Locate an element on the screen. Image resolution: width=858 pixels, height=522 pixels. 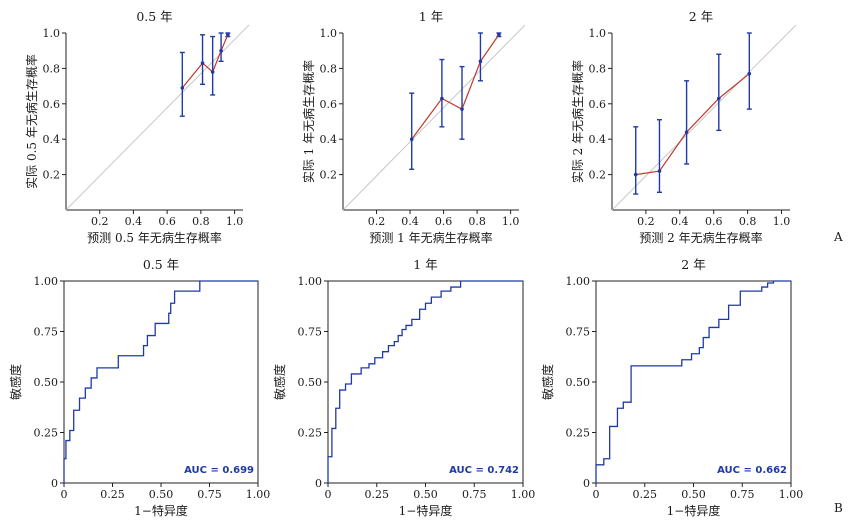
plot-frame is located at coordinates (425, 382).